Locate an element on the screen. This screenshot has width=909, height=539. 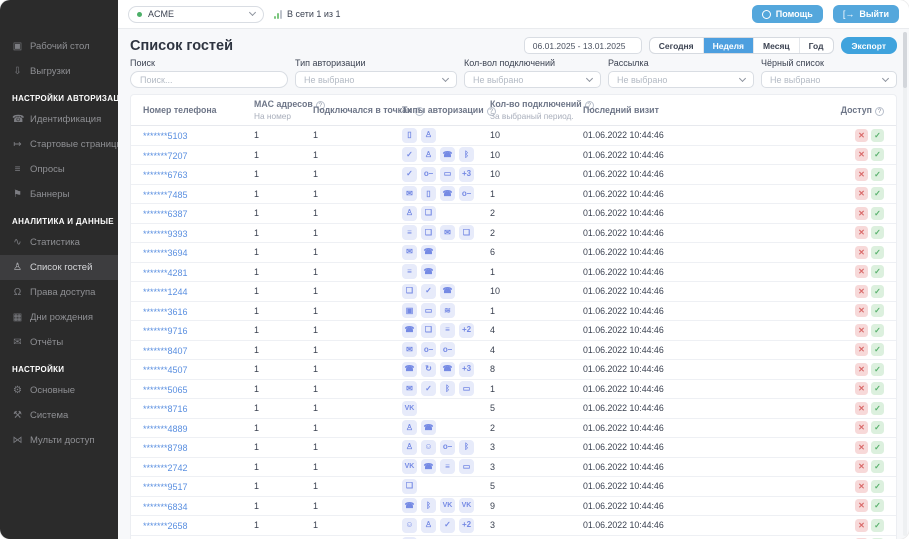
phone-number-link: *******5065 is located at coordinates (165, 389).